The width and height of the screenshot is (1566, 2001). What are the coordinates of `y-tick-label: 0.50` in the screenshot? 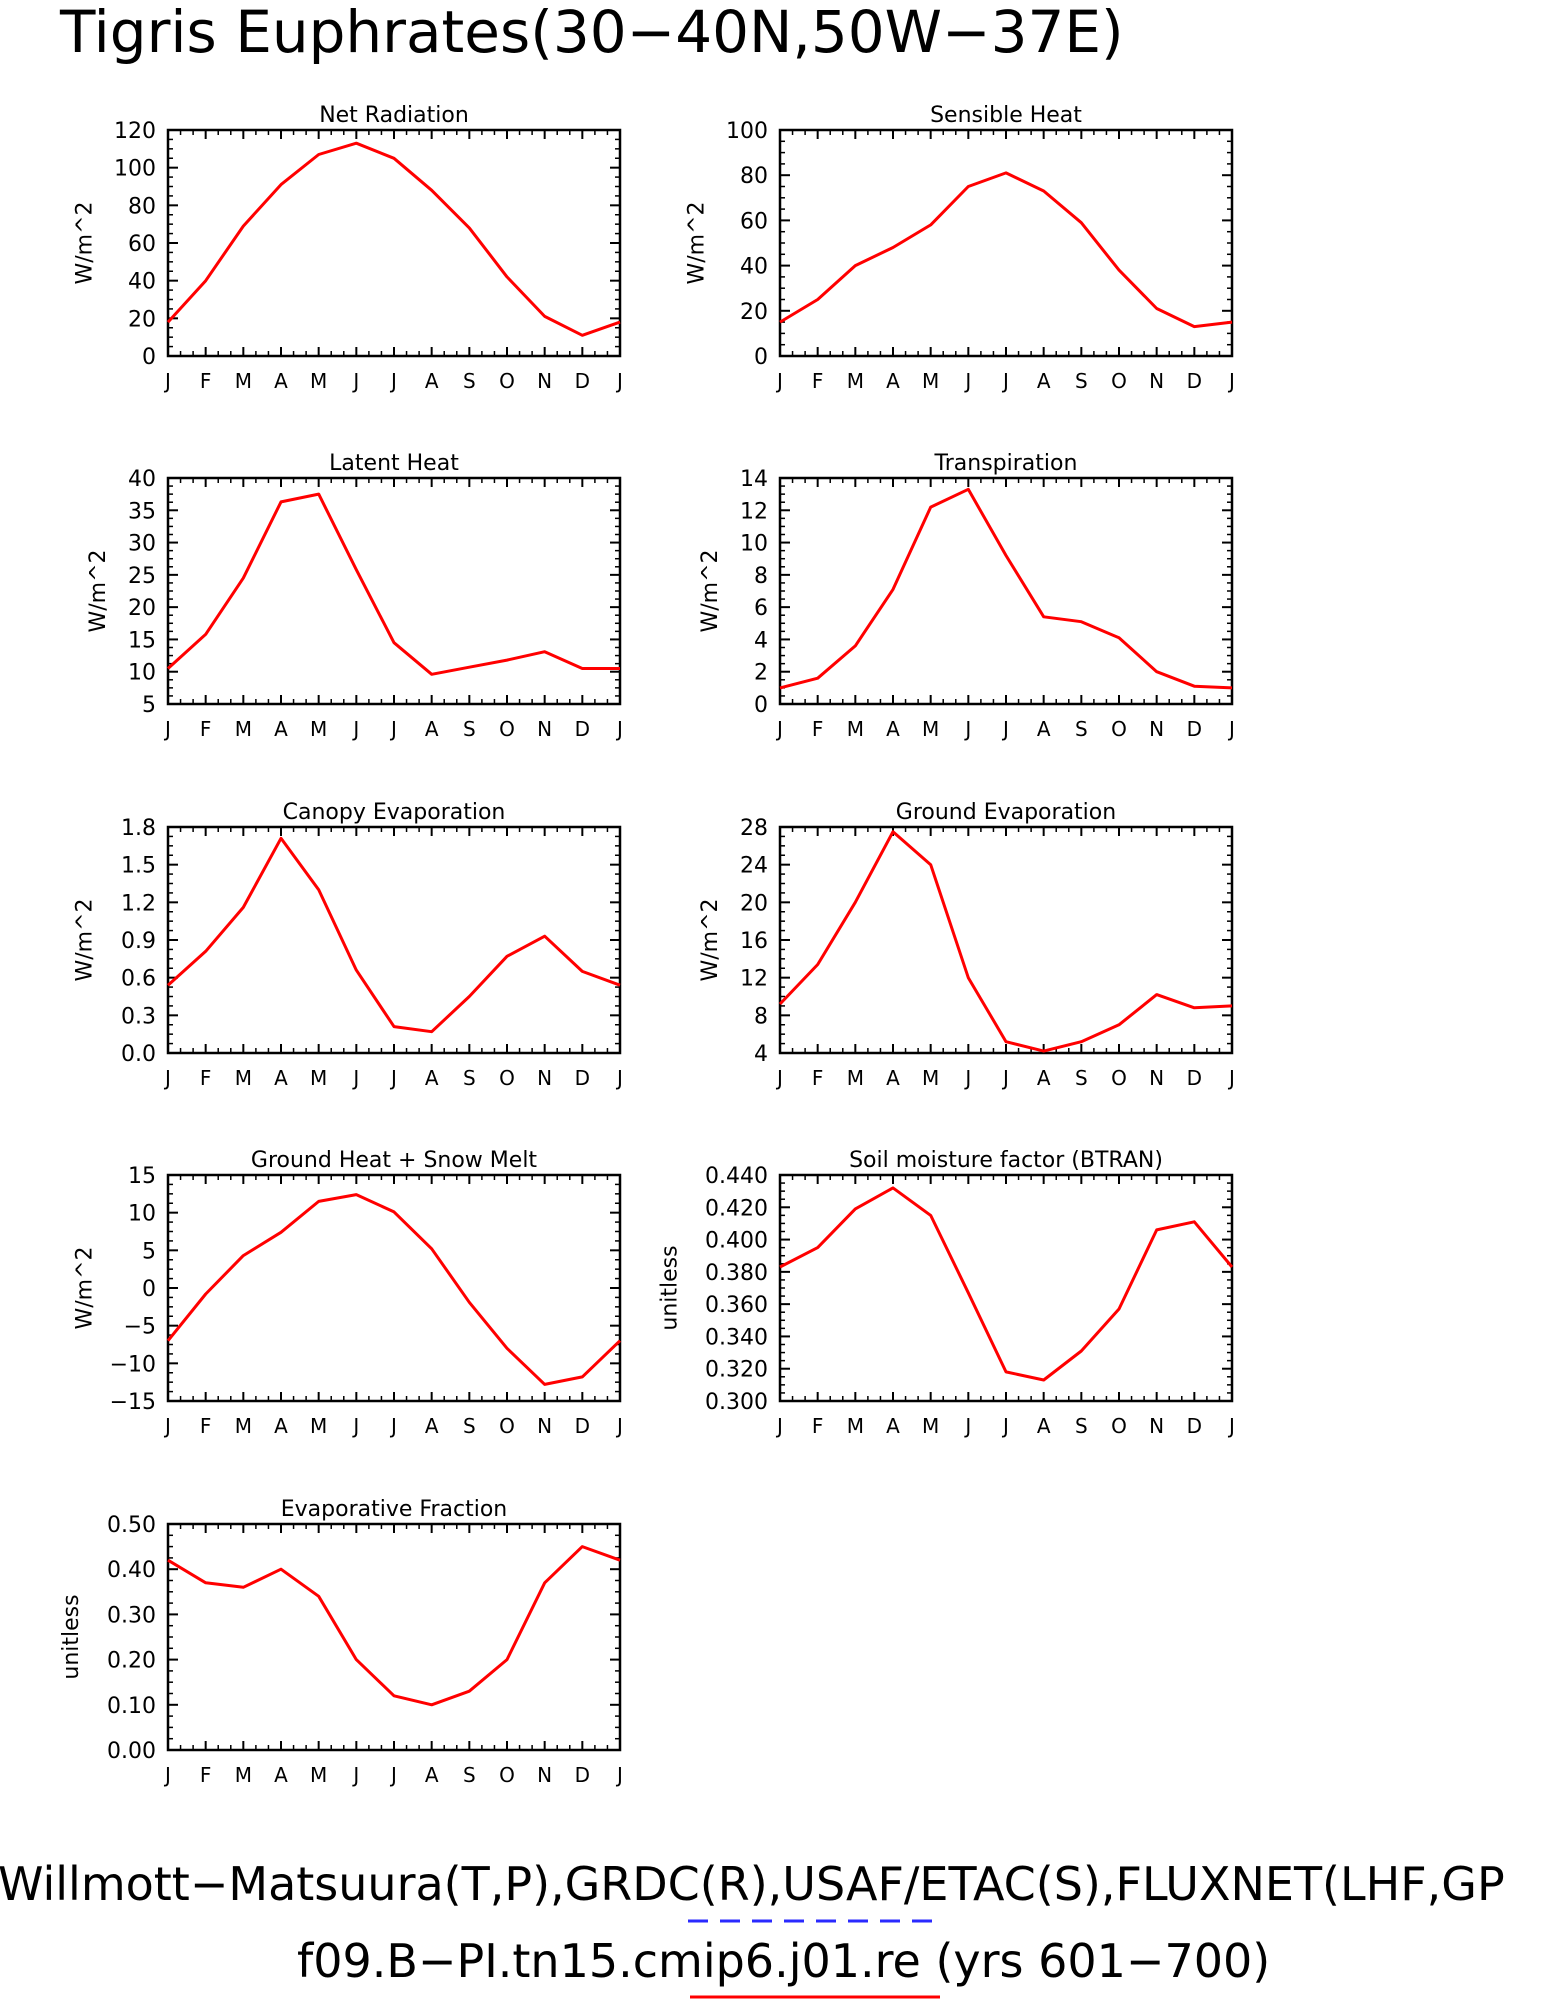 It's located at (131, 1525).